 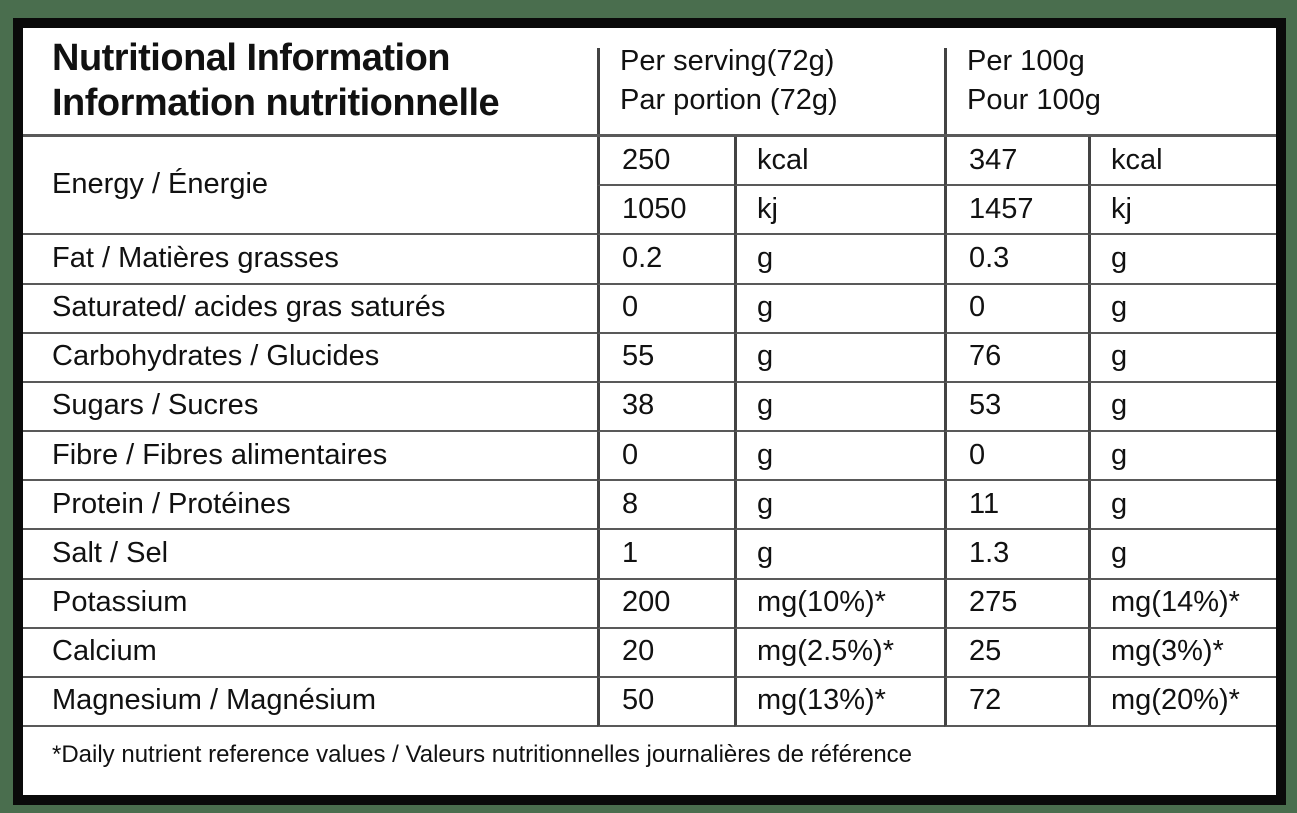 What do you see at coordinates (1016, 309) in the screenshot?
I see `saturated-per100-value: 0` at bounding box center [1016, 309].